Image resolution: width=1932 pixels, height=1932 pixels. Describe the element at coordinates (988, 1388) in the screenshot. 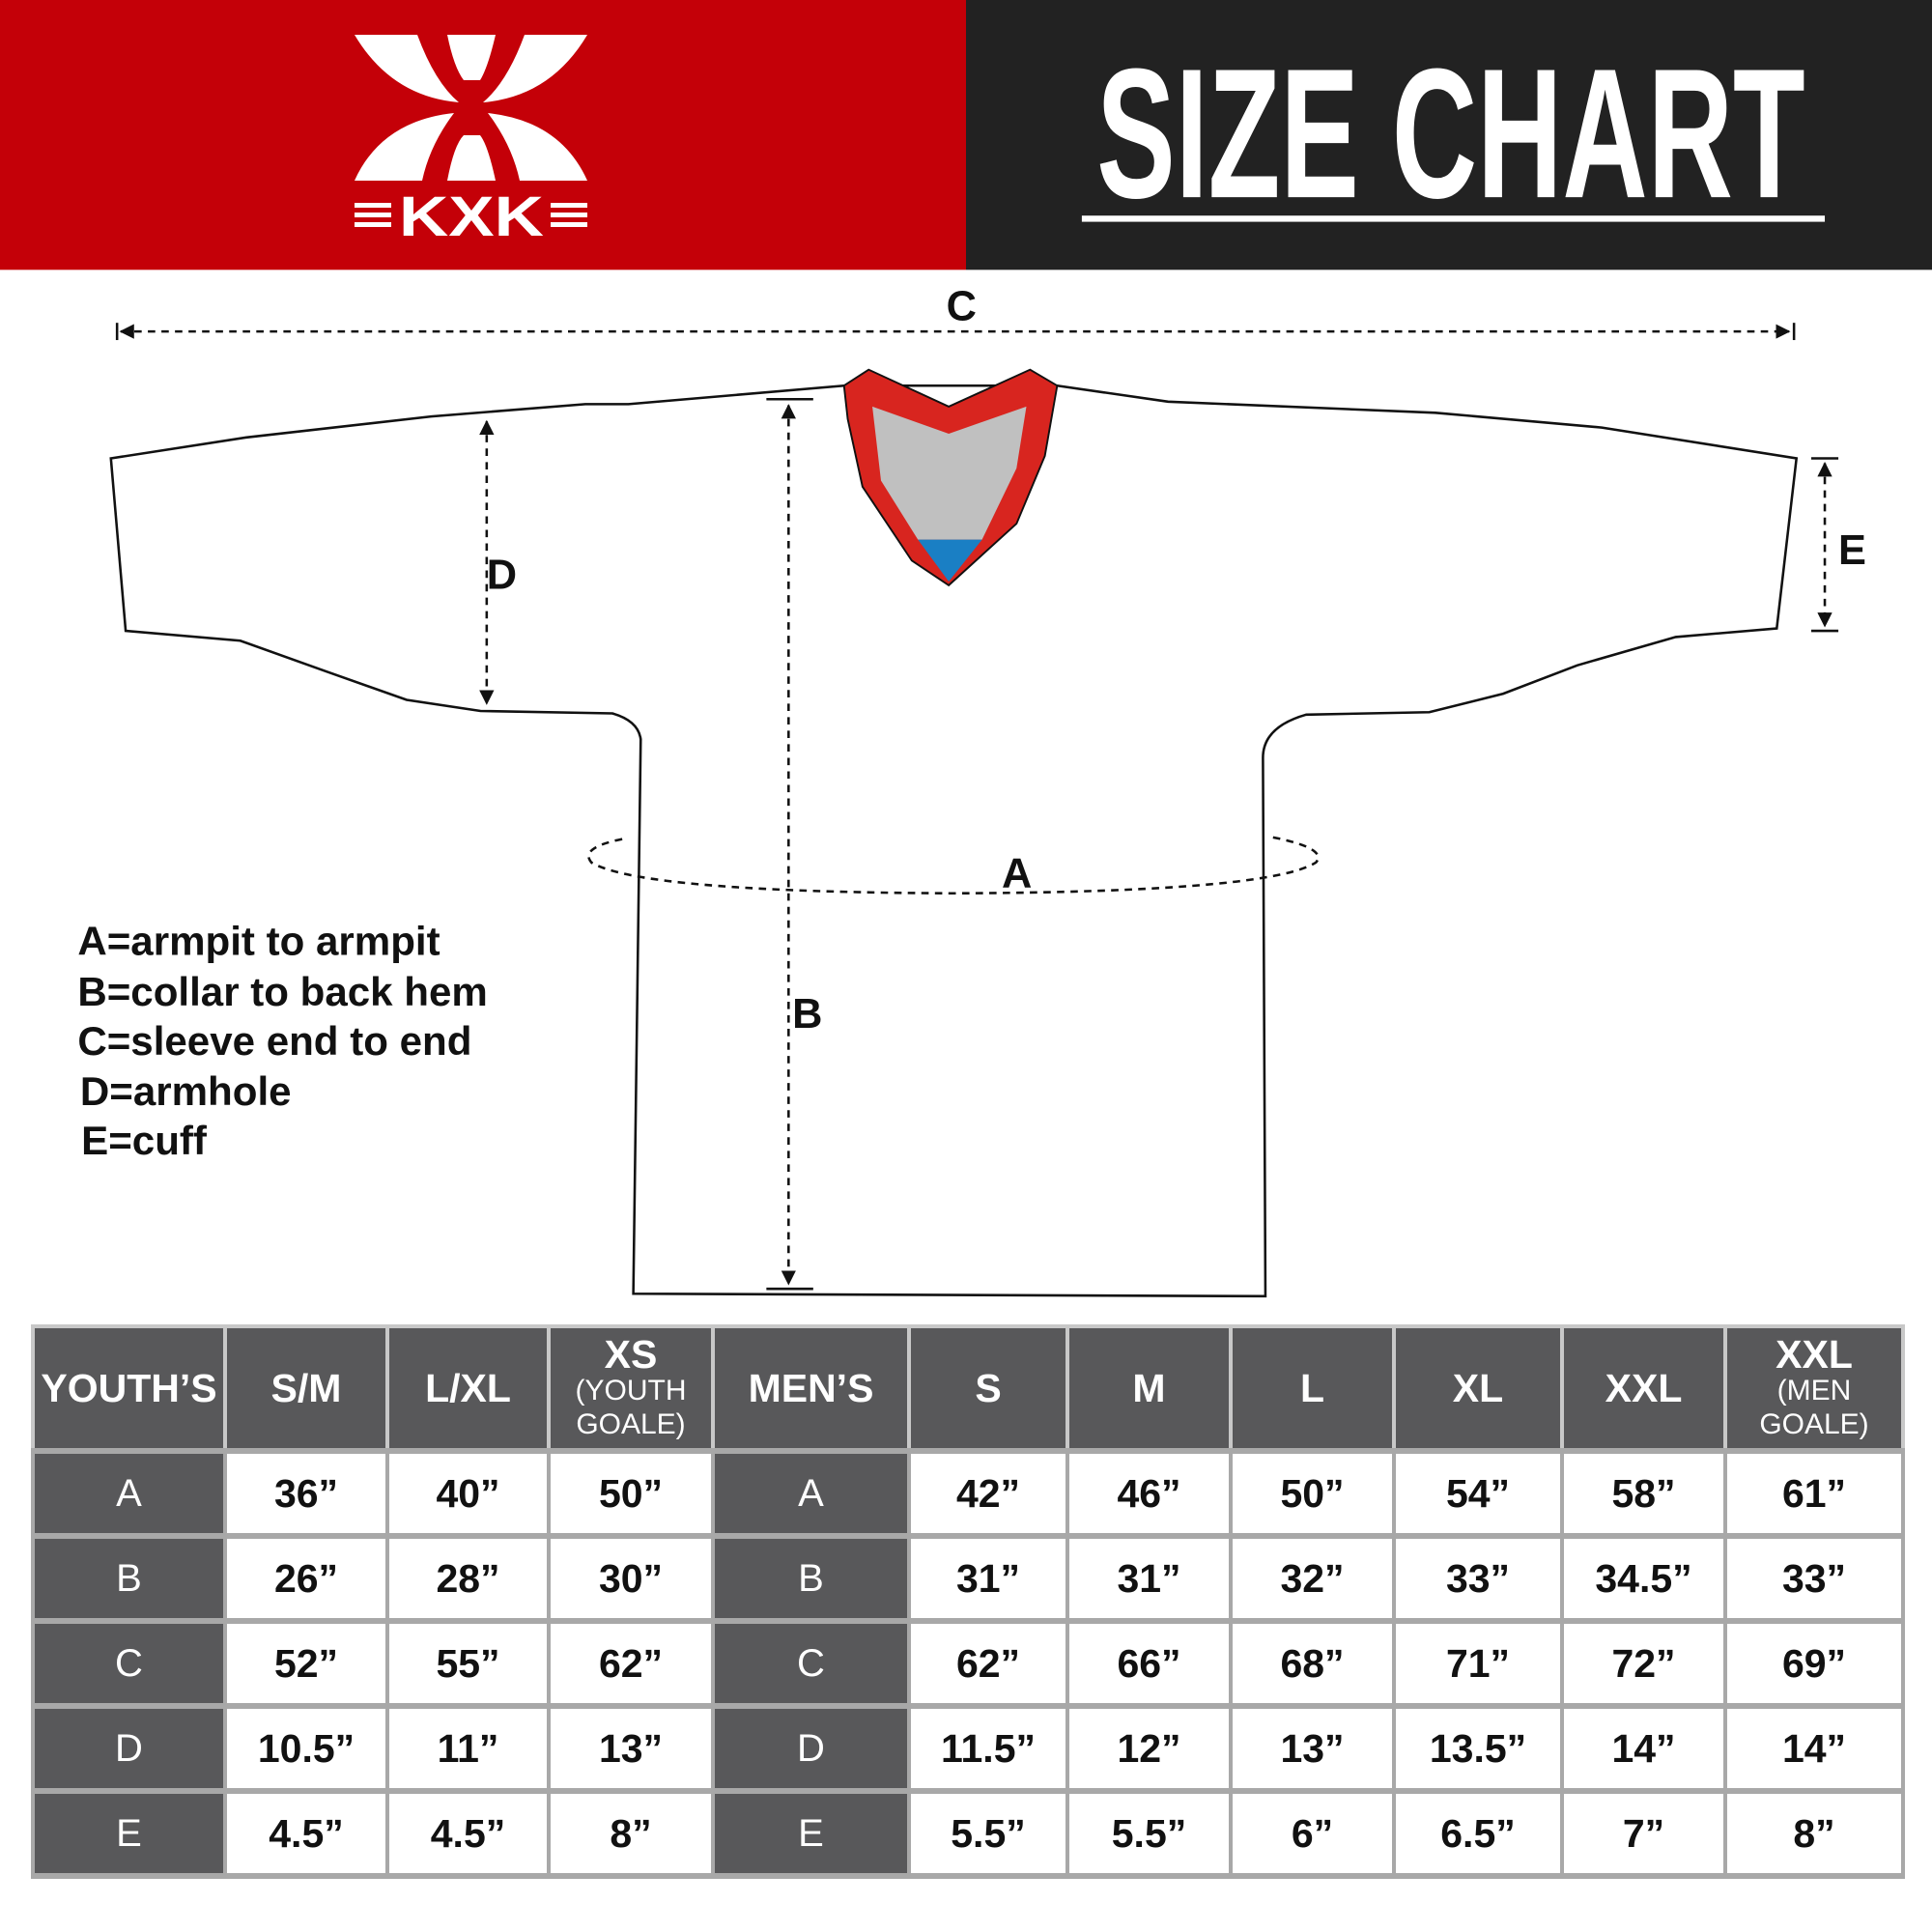

I see `column-header: S` at that location.